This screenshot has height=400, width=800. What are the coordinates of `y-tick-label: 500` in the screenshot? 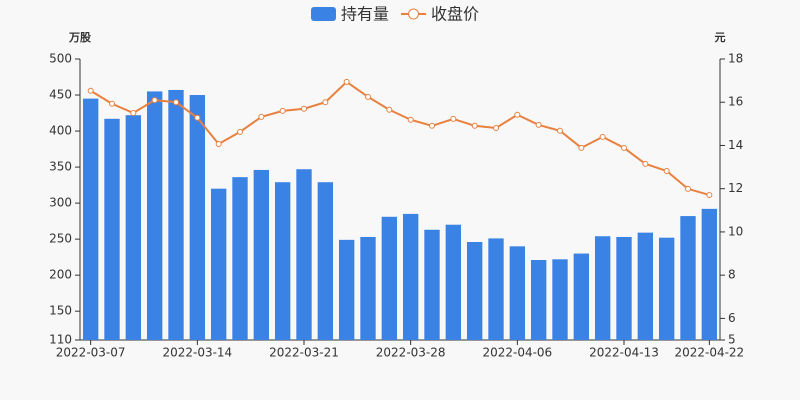 It's located at (60, 59).